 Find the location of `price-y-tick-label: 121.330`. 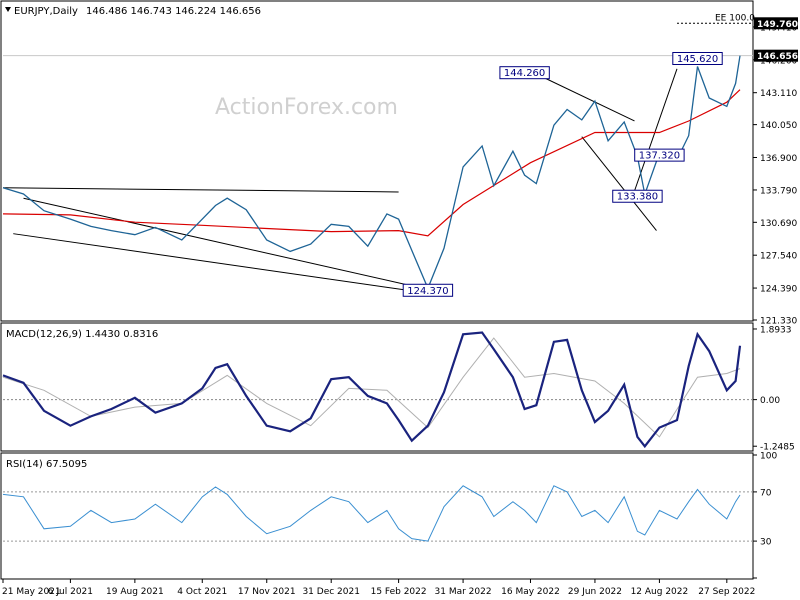

price-y-tick-label: 121.330 is located at coordinates (778, 322).